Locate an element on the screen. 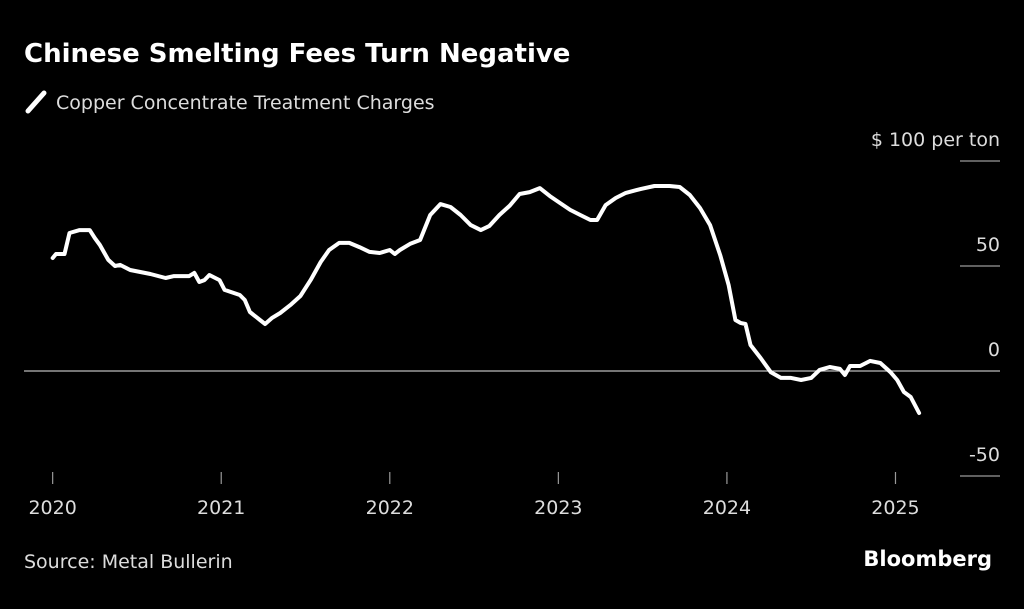 This screenshot has width=1024, height=609. brand: Bloomberg is located at coordinates (927, 559).